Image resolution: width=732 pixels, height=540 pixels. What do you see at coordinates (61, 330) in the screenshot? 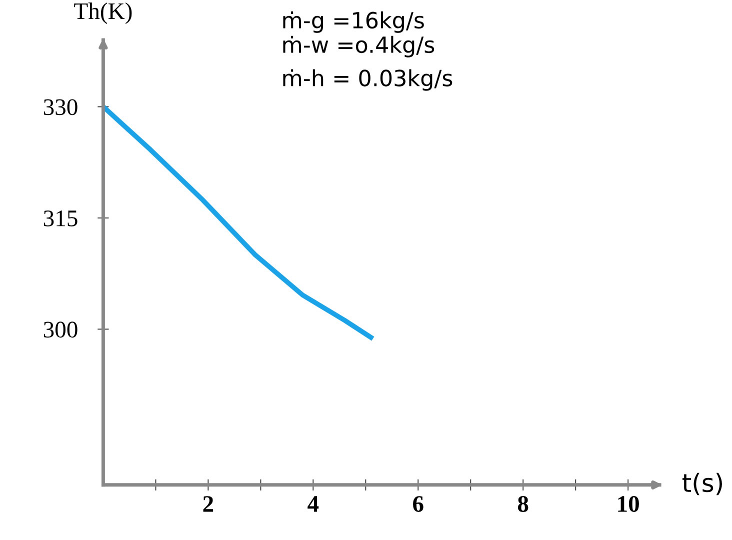
I see `y-tick-label: 300` at bounding box center [61, 330].